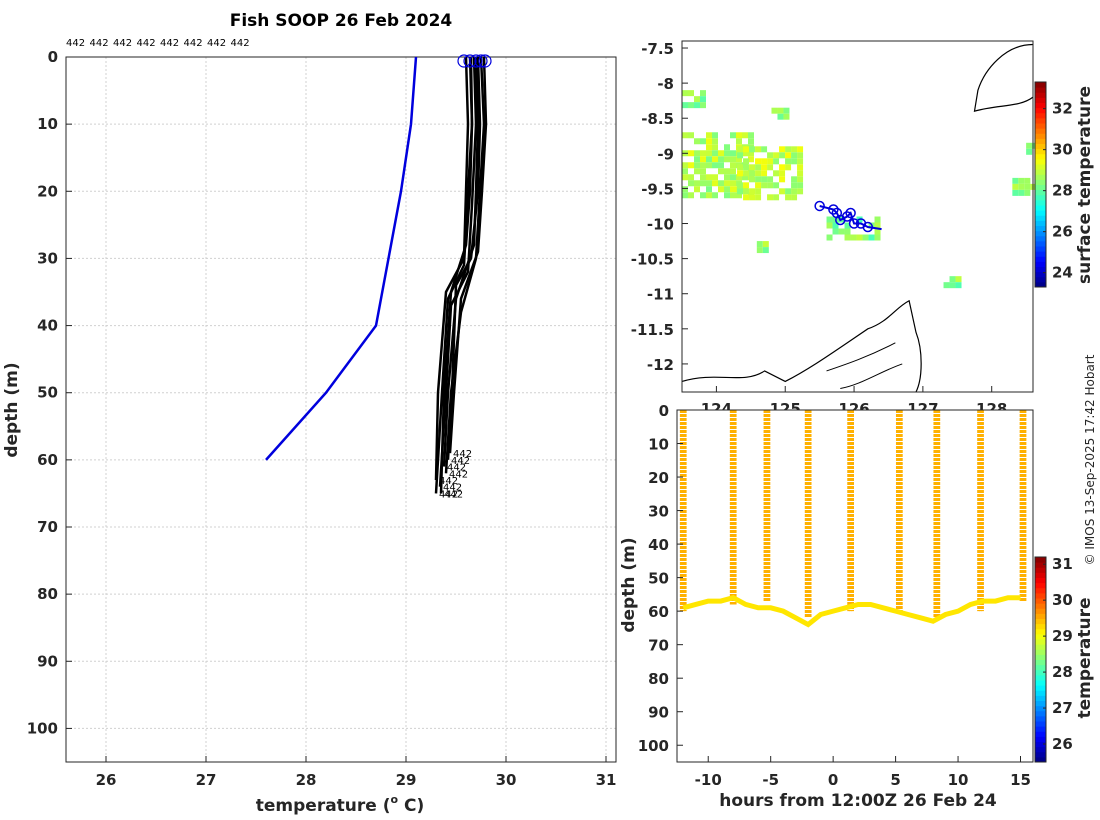 This screenshot has height=820, width=1100. Describe the element at coordinates (1040, 184) in the screenshot. I see `map-colorbar-box` at that location.